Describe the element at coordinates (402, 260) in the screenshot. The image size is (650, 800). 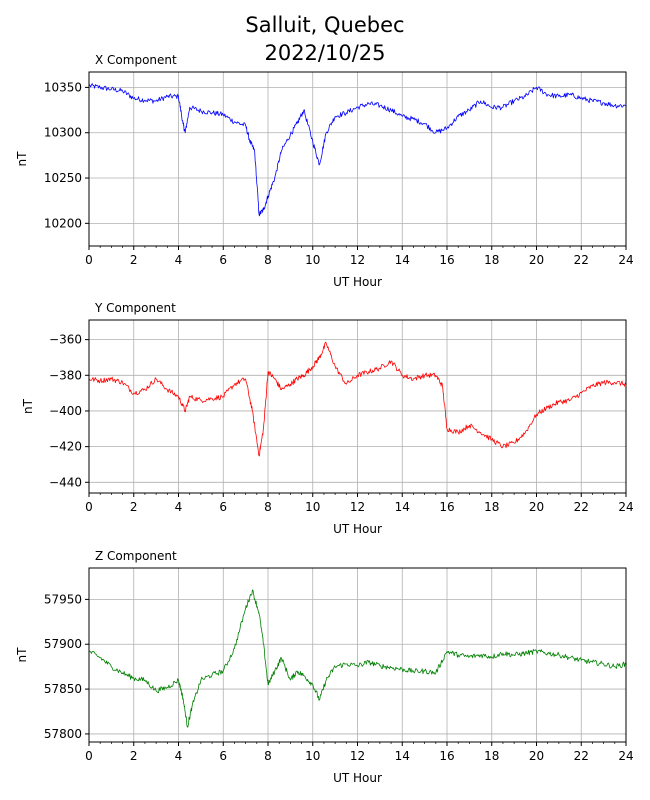
I see `x-tick-label-x-14: 14` at that location.